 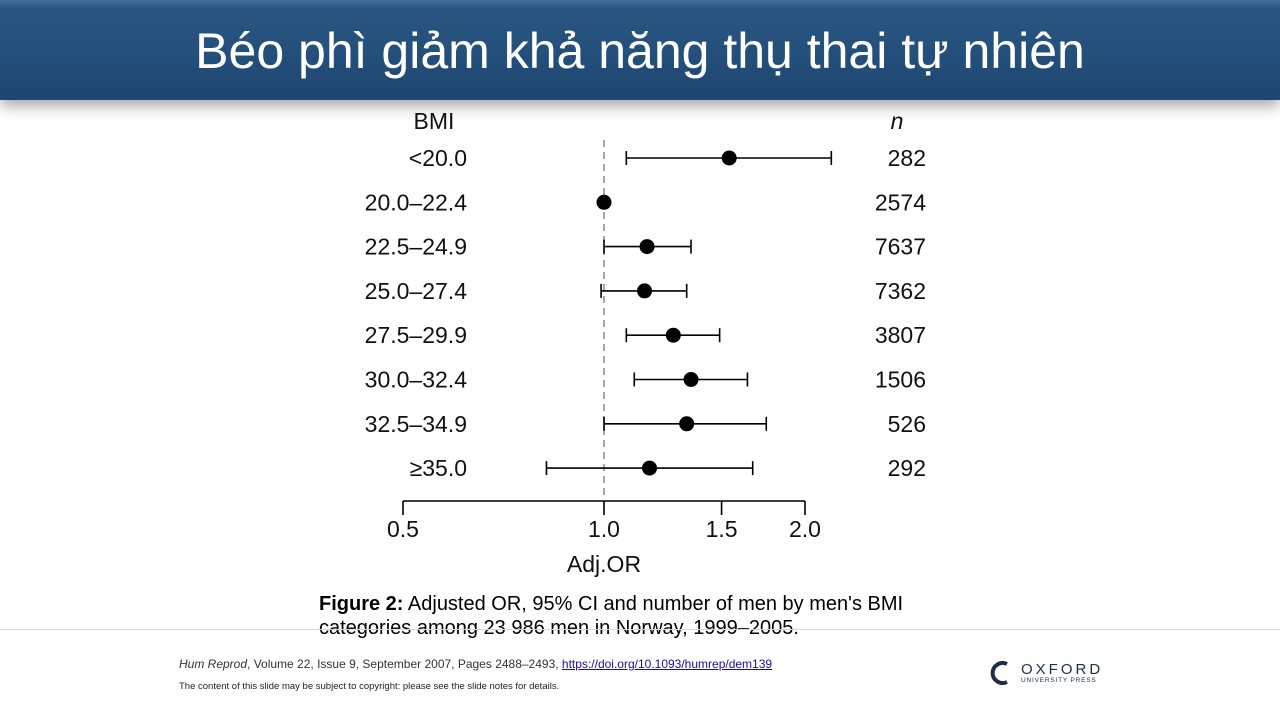 What do you see at coordinates (1059, 680) in the screenshot?
I see `logo-sub: UNIVERSITY PRESS` at bounding box center [1059, 680].